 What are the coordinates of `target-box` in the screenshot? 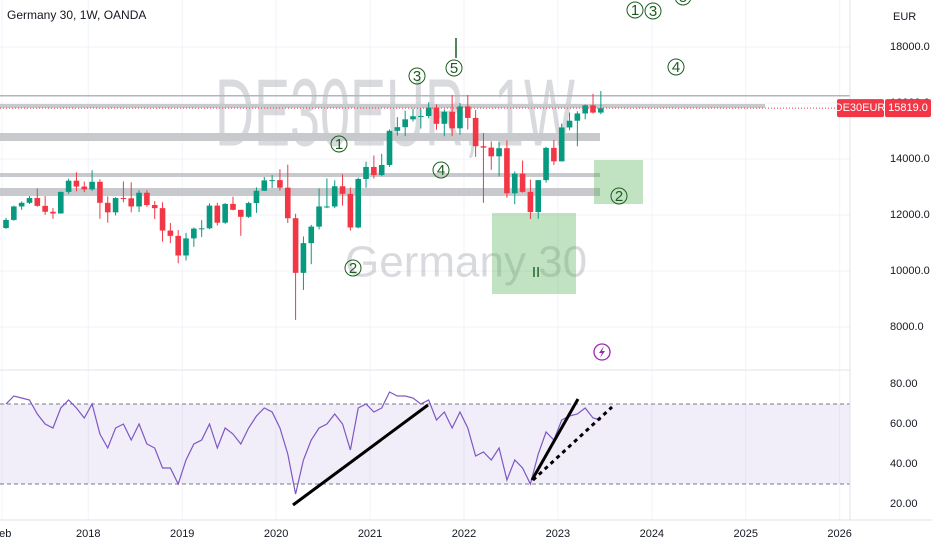 It's located at (618, 182).